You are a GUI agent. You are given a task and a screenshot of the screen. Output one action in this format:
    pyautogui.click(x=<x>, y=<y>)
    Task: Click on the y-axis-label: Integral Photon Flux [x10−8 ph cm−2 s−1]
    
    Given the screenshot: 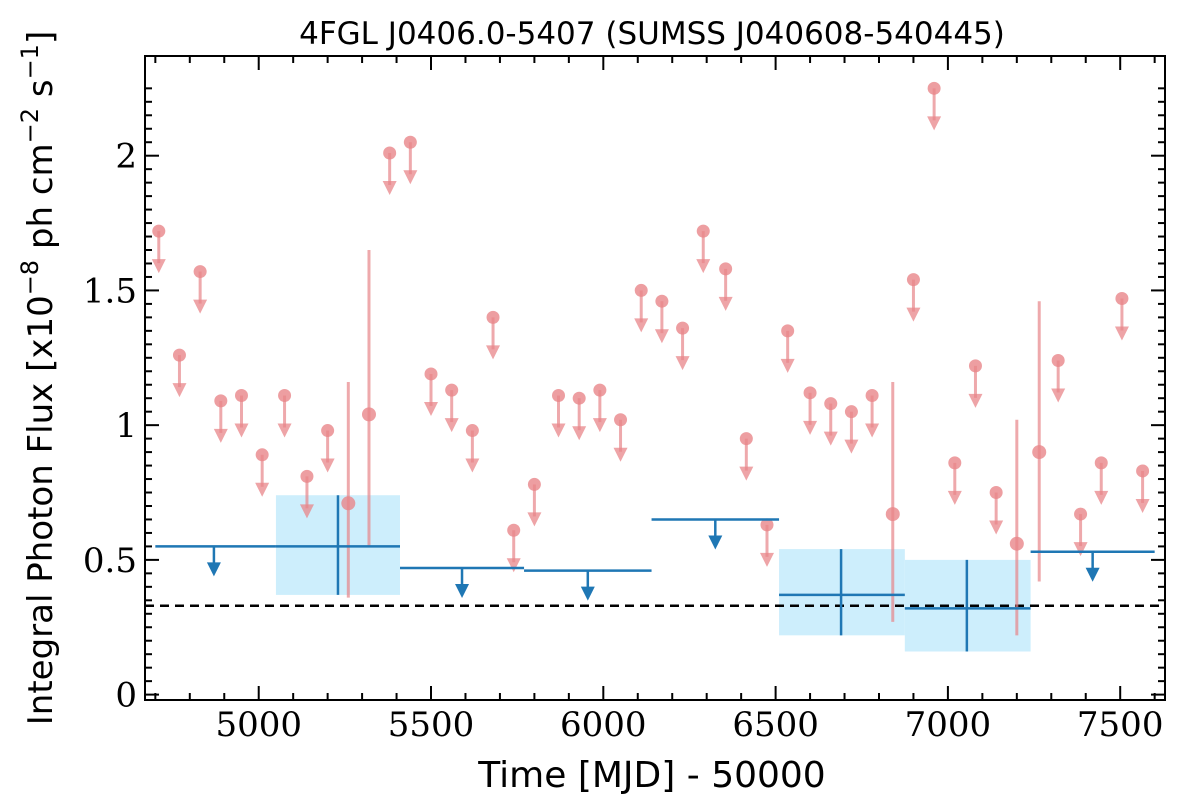 What is the action you would take?
    pyautogui.click(x=38, y=378)
    